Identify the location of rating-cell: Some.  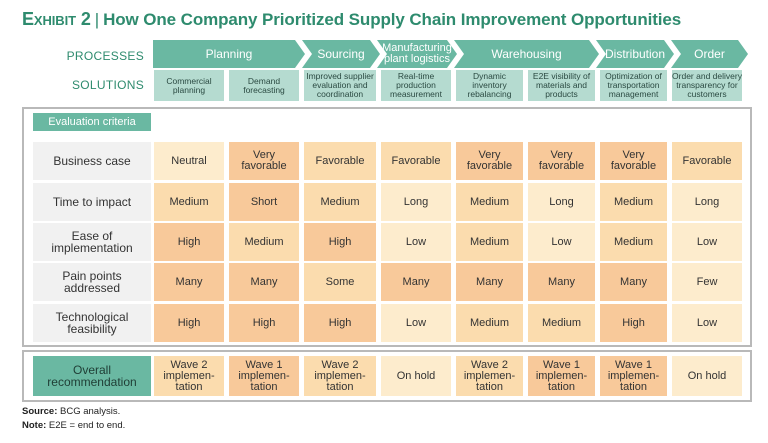
(340, 282).